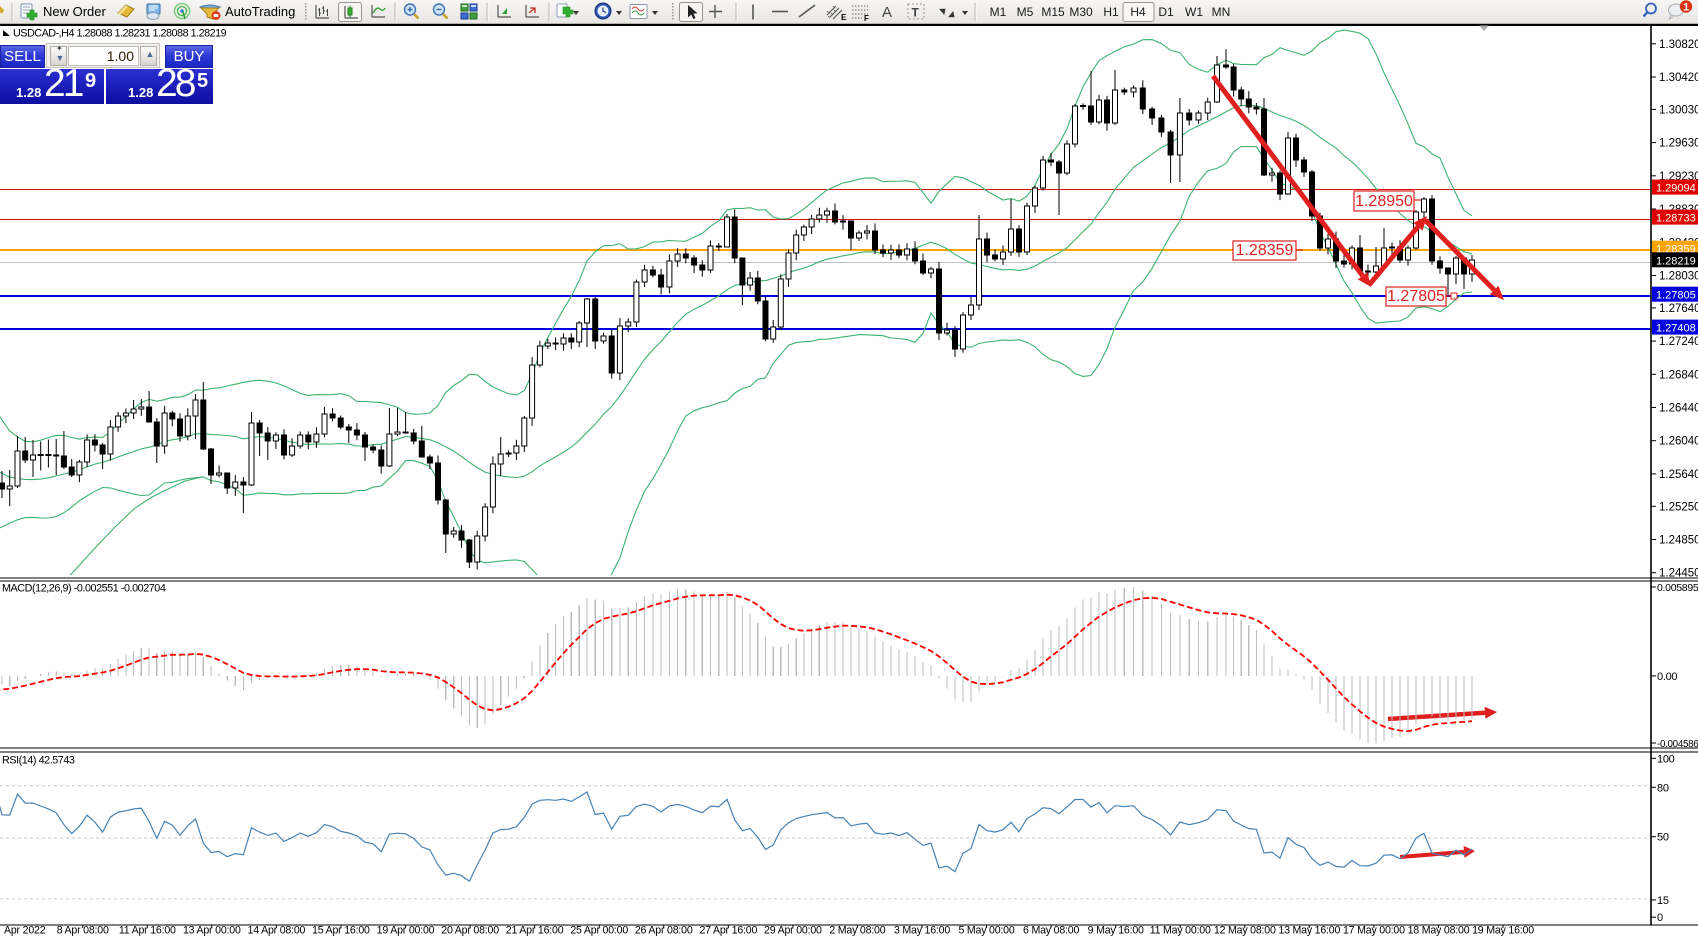 The width and height of the screenshot is (1698, 937). I want to click on svg-text: 1.27408, so click(1676, 329).